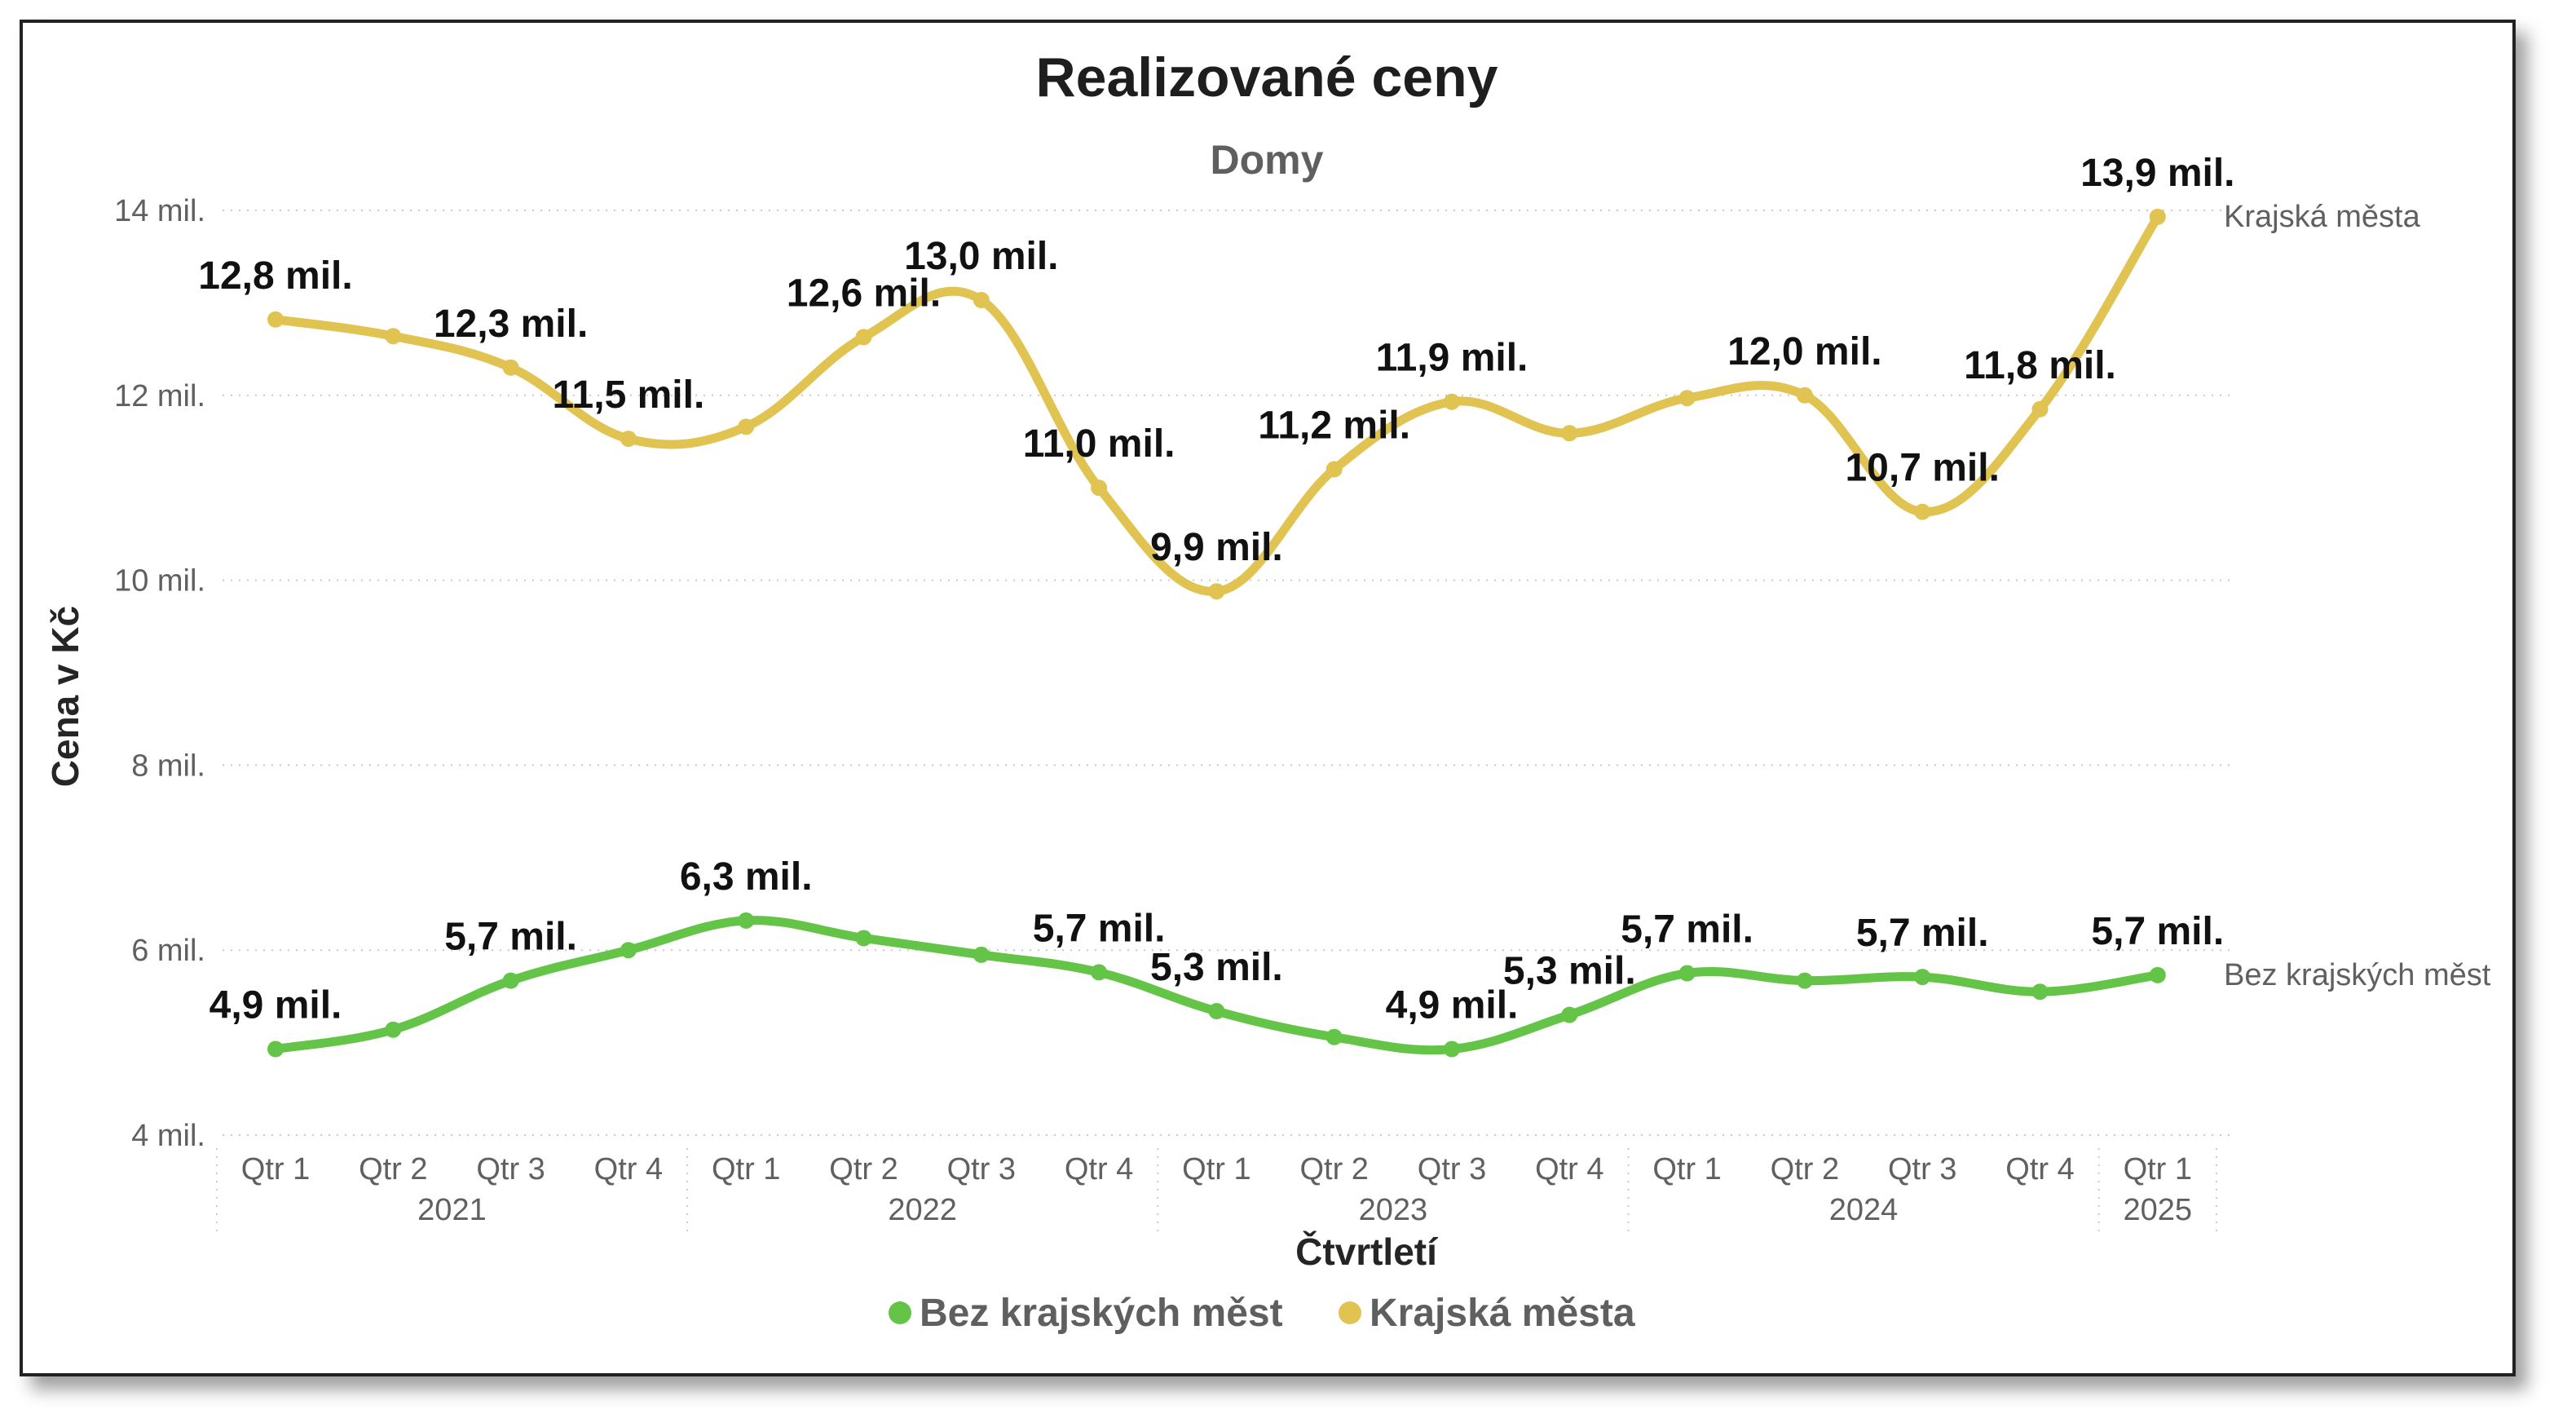 The width and height of the screenshot is (2576, 1427). I want to click on data-label-krajska-mesta: 9,9 mil., so click(1216, 547).